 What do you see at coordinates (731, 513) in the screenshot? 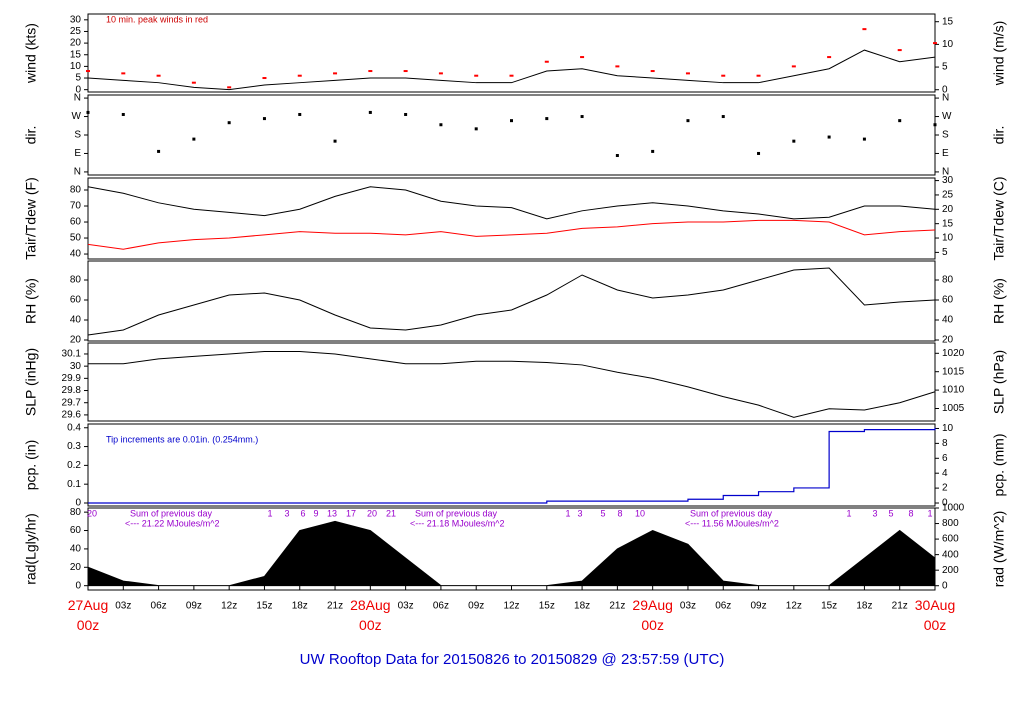
I see `sum-label: Sum of previous day` at bounding box center [731, 513].